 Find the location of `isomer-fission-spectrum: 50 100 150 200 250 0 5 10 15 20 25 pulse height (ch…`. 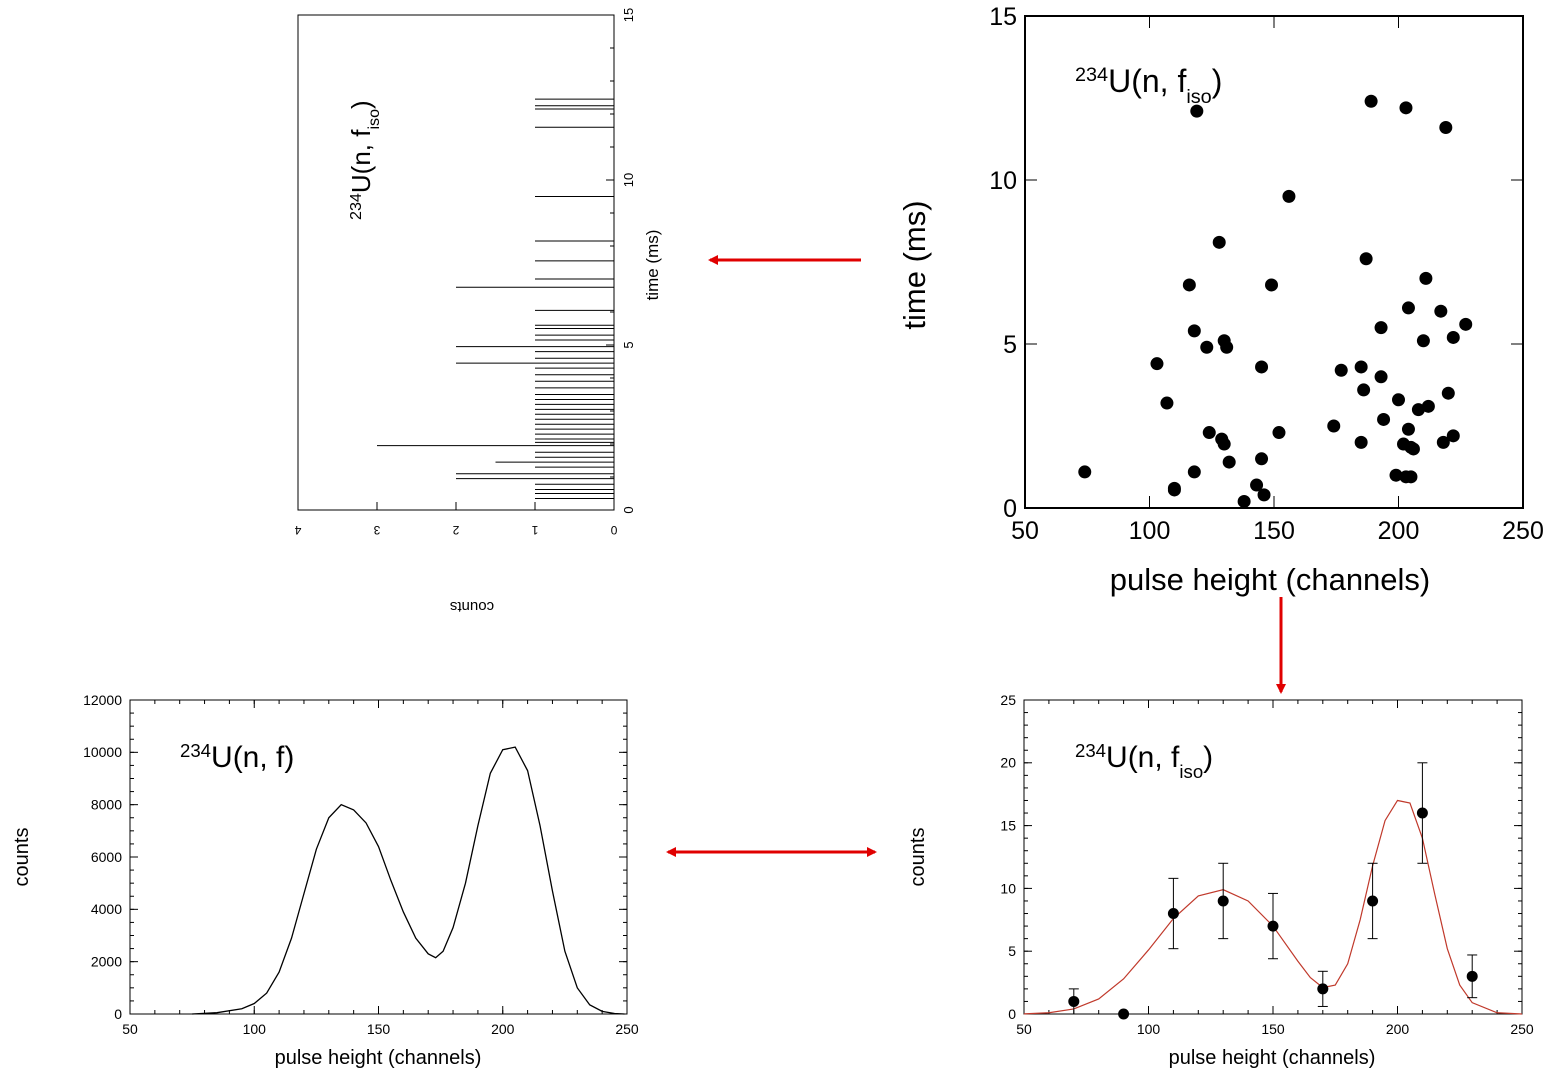

isomer-fission-spectrum: 50 100 150 200 250 0 5 10 15 20 25 pulse height (ch… is located at coordinates (1220, 880).